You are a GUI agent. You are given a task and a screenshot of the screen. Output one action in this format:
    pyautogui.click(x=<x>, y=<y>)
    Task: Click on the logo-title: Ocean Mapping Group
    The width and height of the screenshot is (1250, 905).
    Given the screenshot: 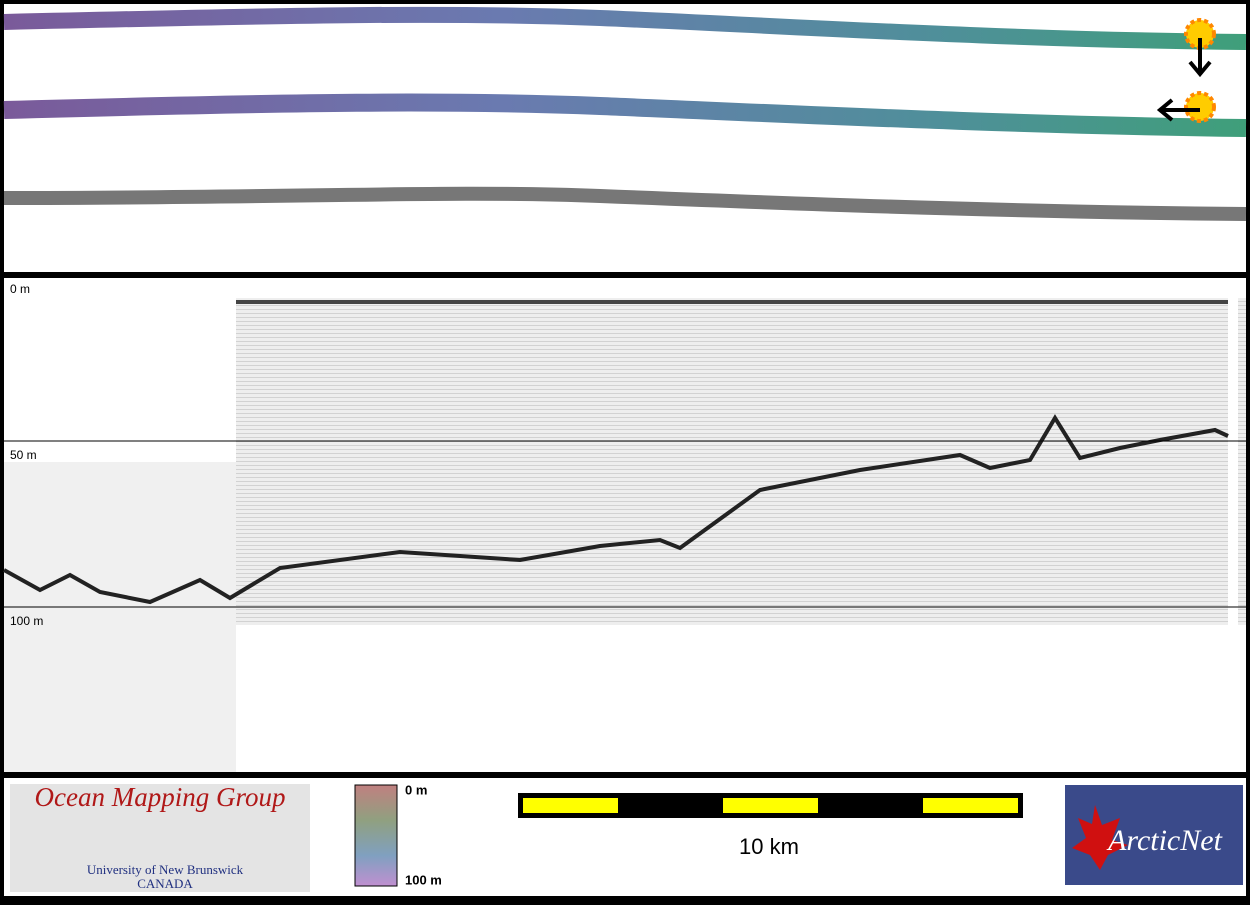 What is the action you would take?
    pyautogui.click(x=160, y=797)
    